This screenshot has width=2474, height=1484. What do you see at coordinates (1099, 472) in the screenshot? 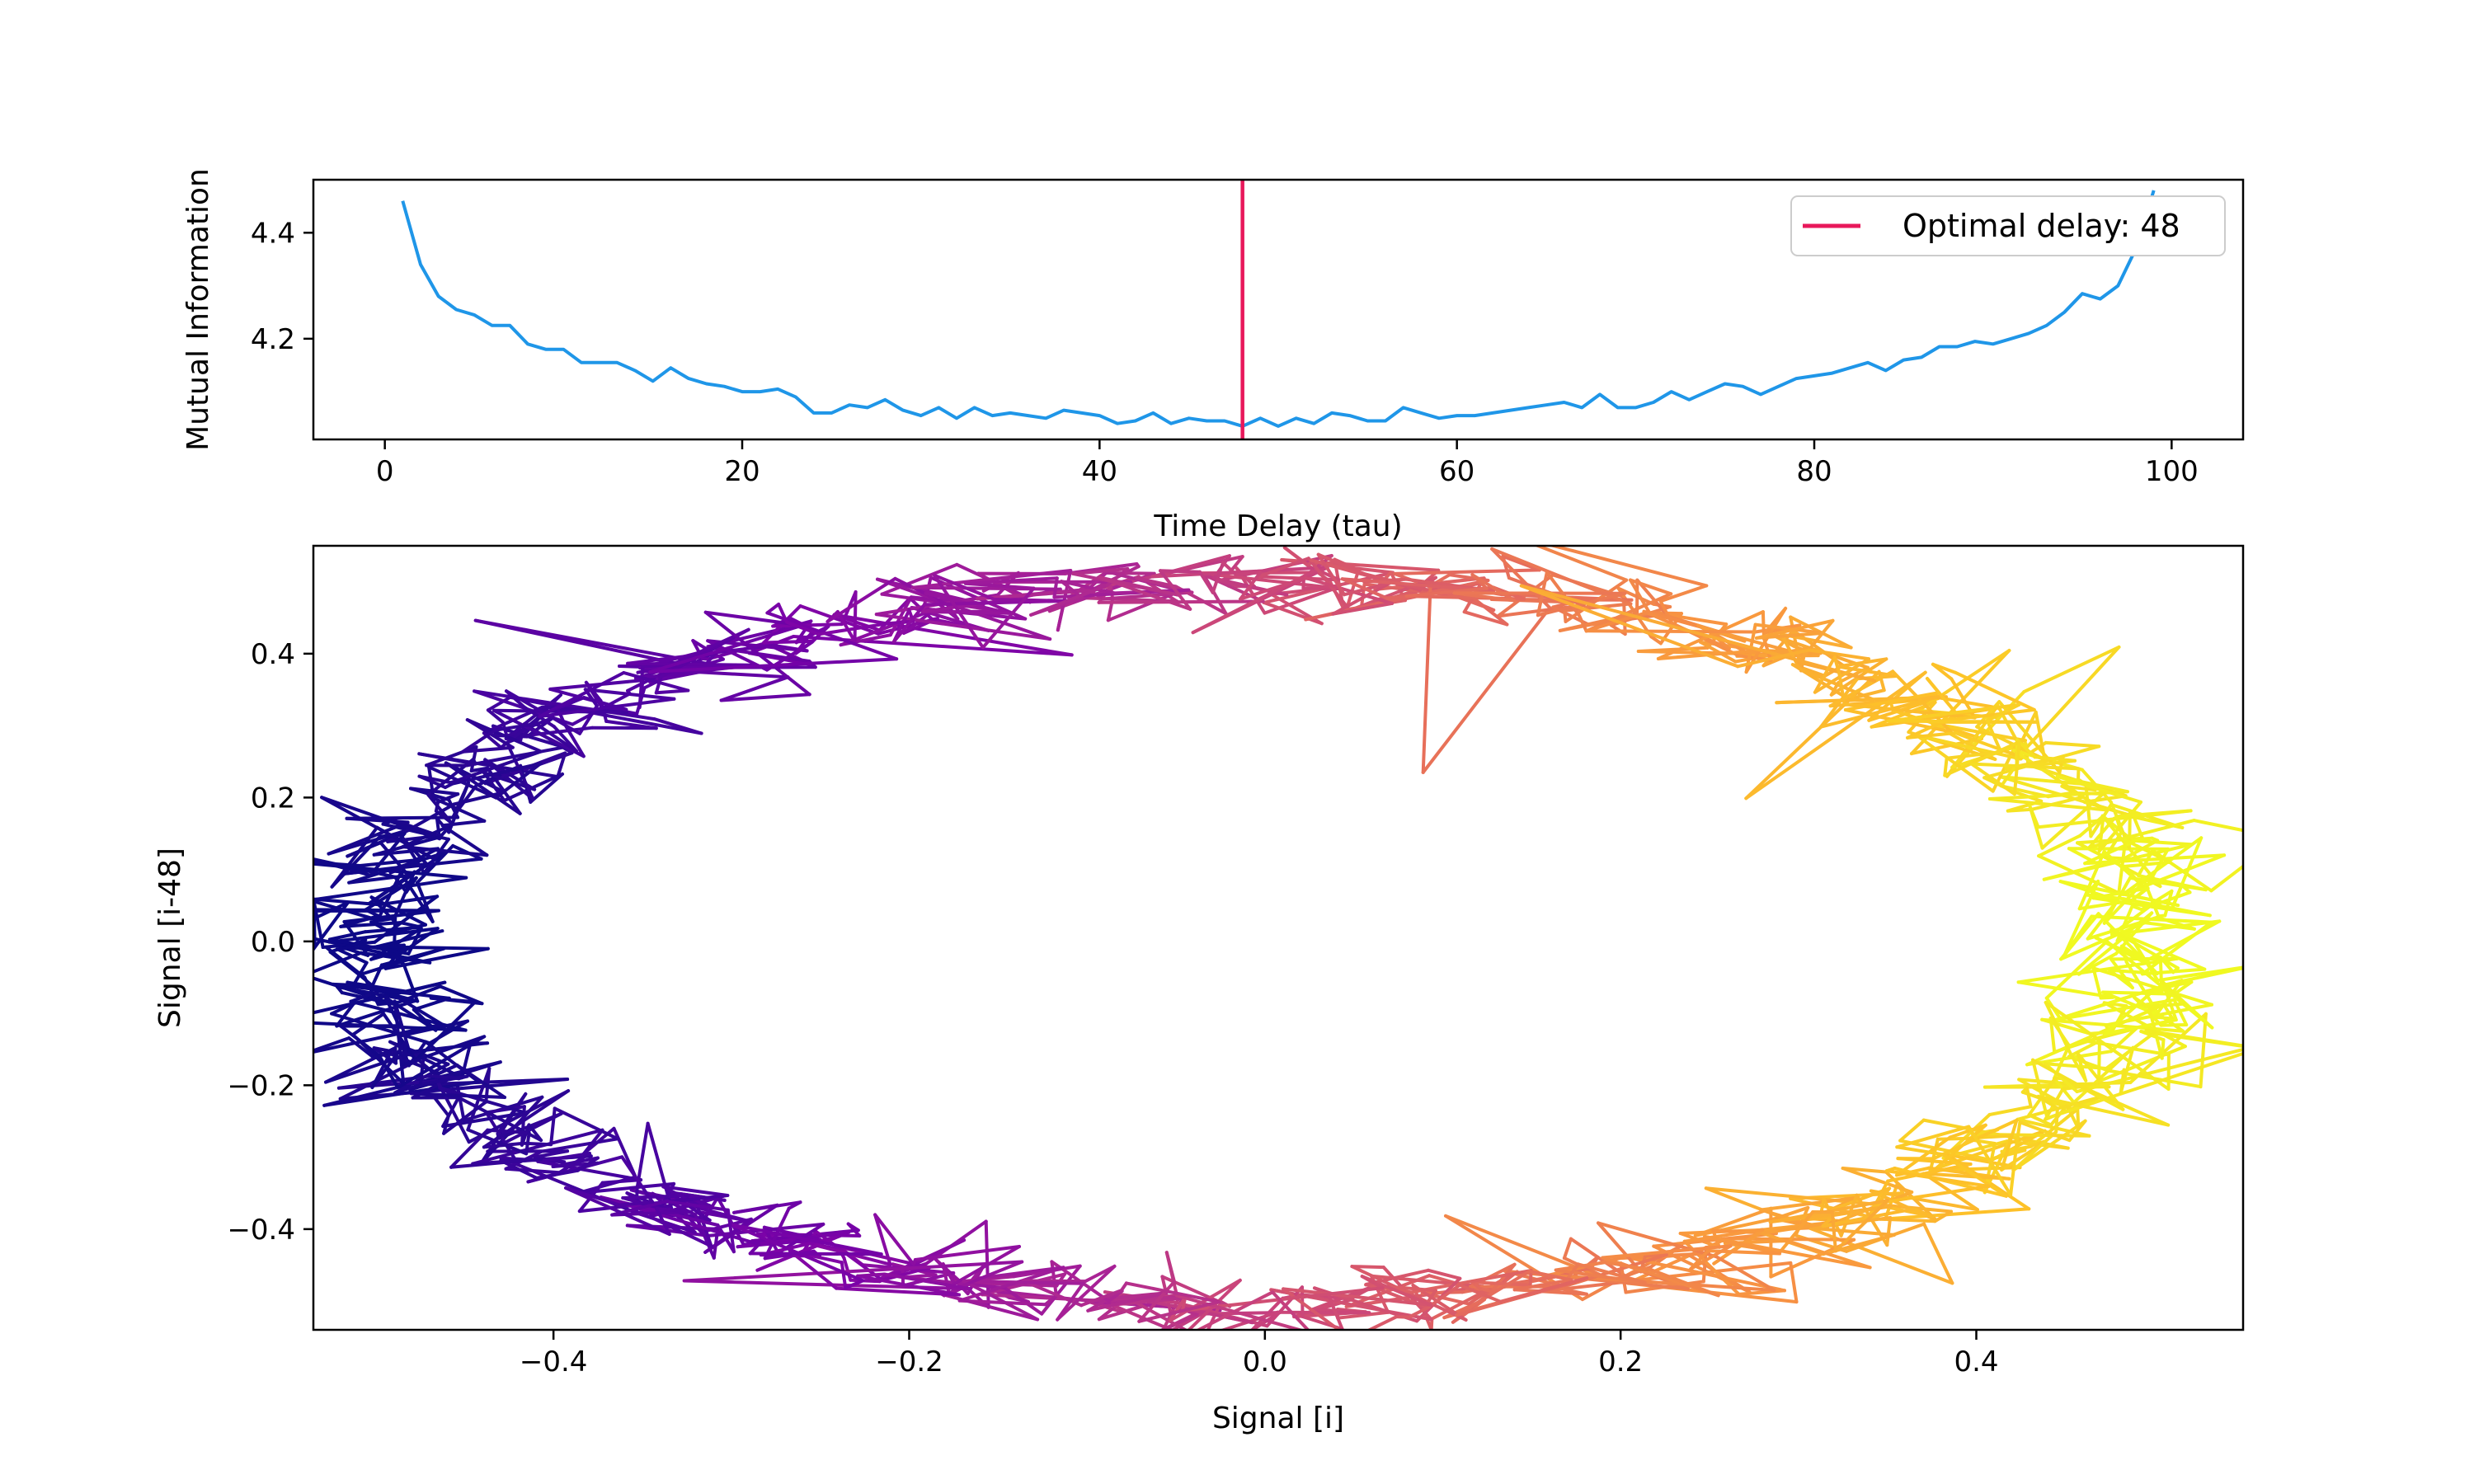
I see `x-tick-label: 40` at bounding box center [1099, 472].